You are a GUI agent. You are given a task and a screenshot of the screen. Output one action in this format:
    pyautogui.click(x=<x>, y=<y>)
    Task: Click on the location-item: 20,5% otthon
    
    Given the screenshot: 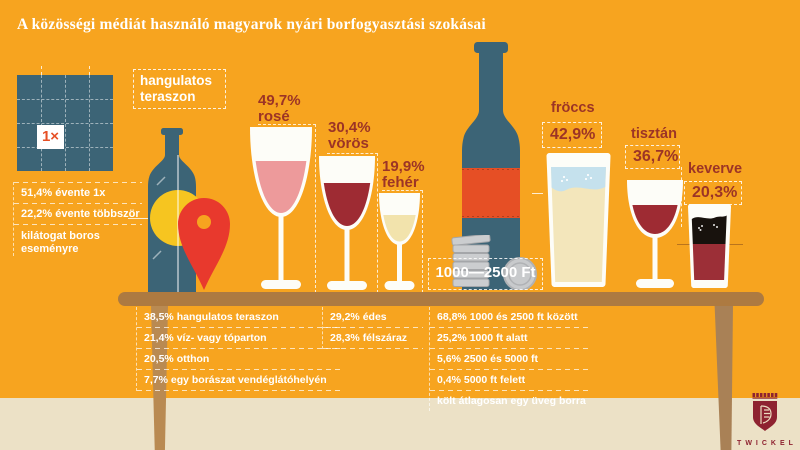 What is the action you would take?
    pyautogui.click(x=177, y=359)
    